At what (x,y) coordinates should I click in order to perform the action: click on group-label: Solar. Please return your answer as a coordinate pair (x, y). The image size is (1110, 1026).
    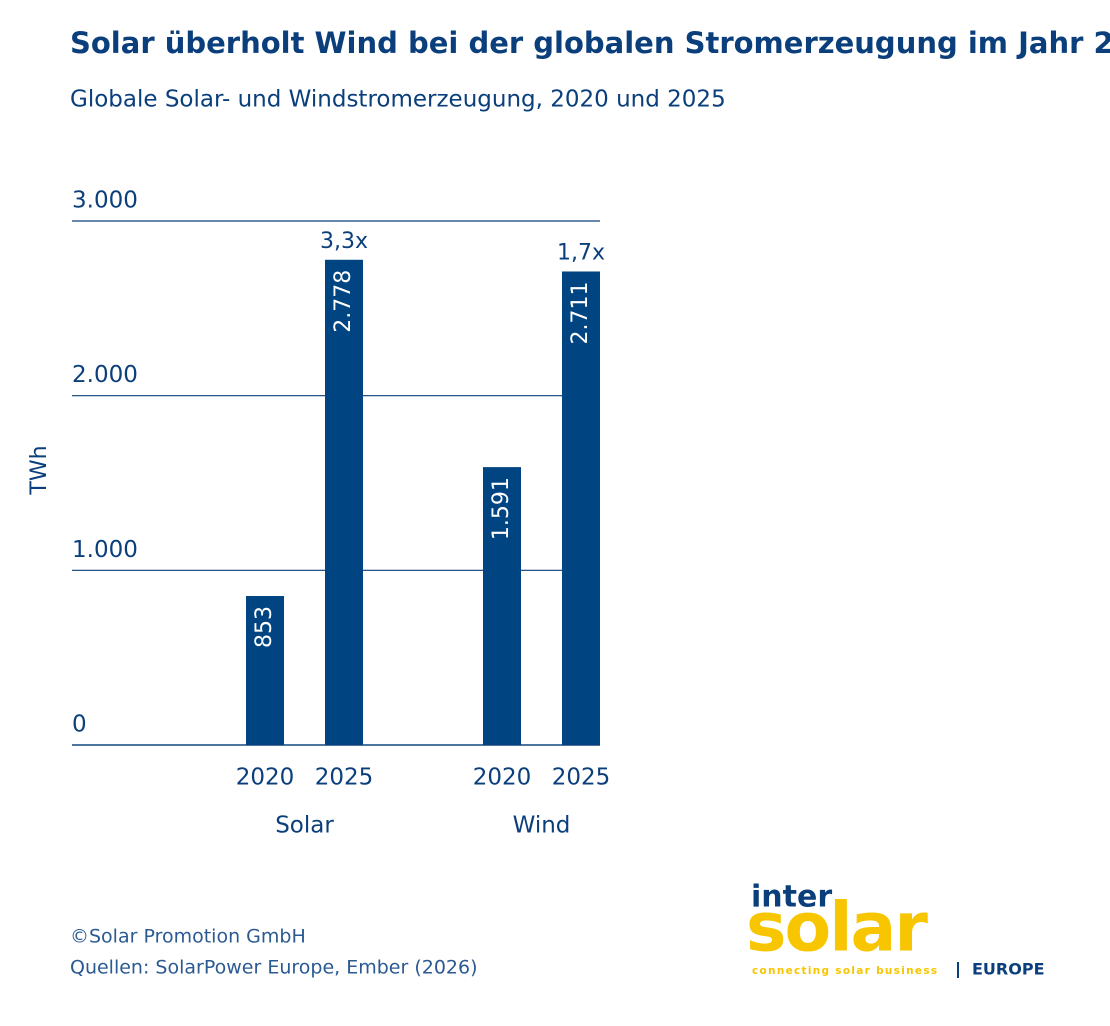
    Looking at the image, I should click on (304, 826).